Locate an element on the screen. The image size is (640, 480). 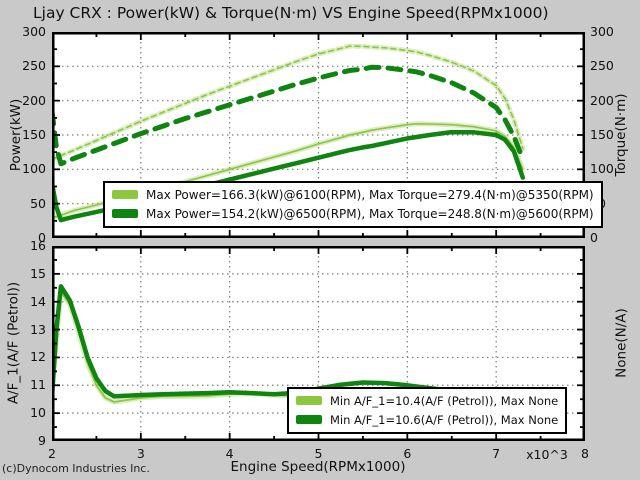
legend-row-afr-run1: Min A/F_1=10.4(A/F (Petrol)), Max None is located at coordinates (427, 400).